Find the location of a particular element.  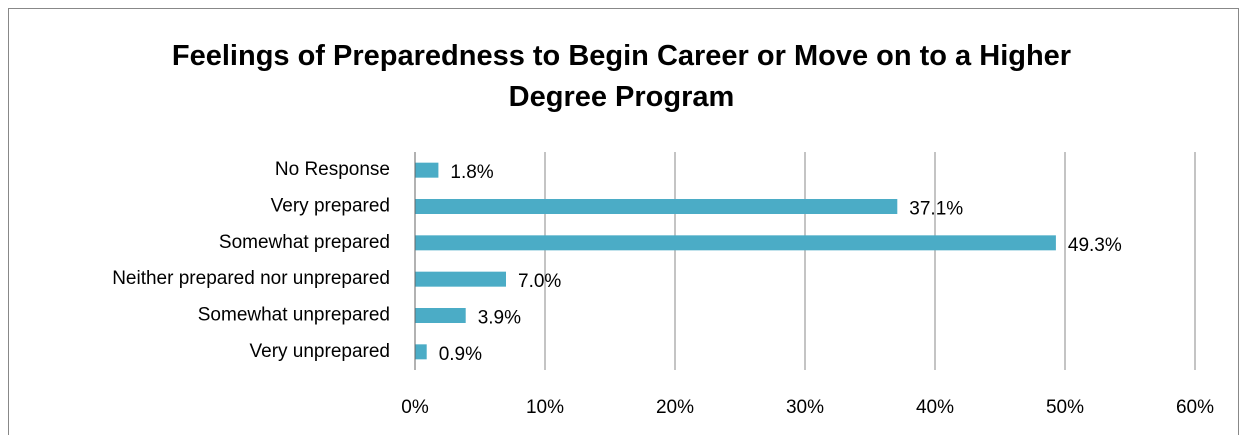

value-label: 1.8% is located at coordinates (471, 172).